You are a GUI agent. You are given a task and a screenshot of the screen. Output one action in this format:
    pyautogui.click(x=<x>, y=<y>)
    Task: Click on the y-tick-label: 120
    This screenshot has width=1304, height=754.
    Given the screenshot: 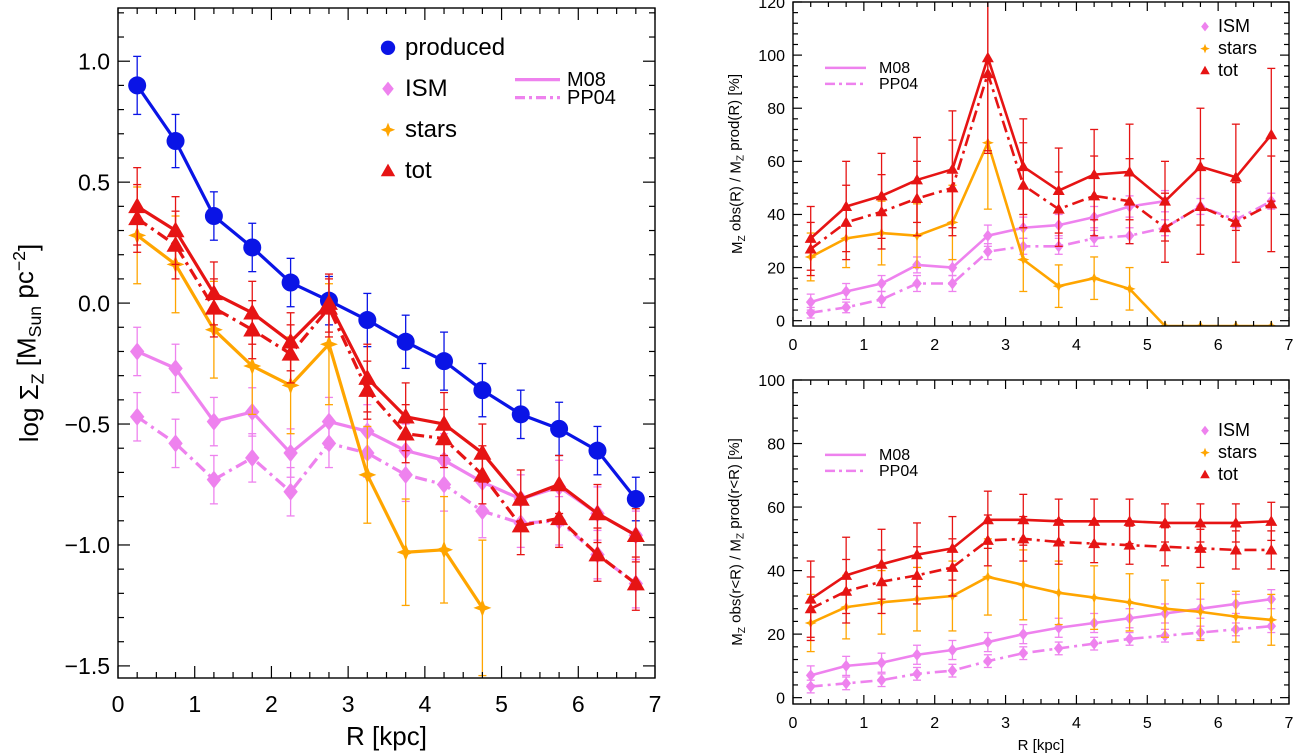 What is the action you would take?
    pyautogui.click(x=771, y=6)
    